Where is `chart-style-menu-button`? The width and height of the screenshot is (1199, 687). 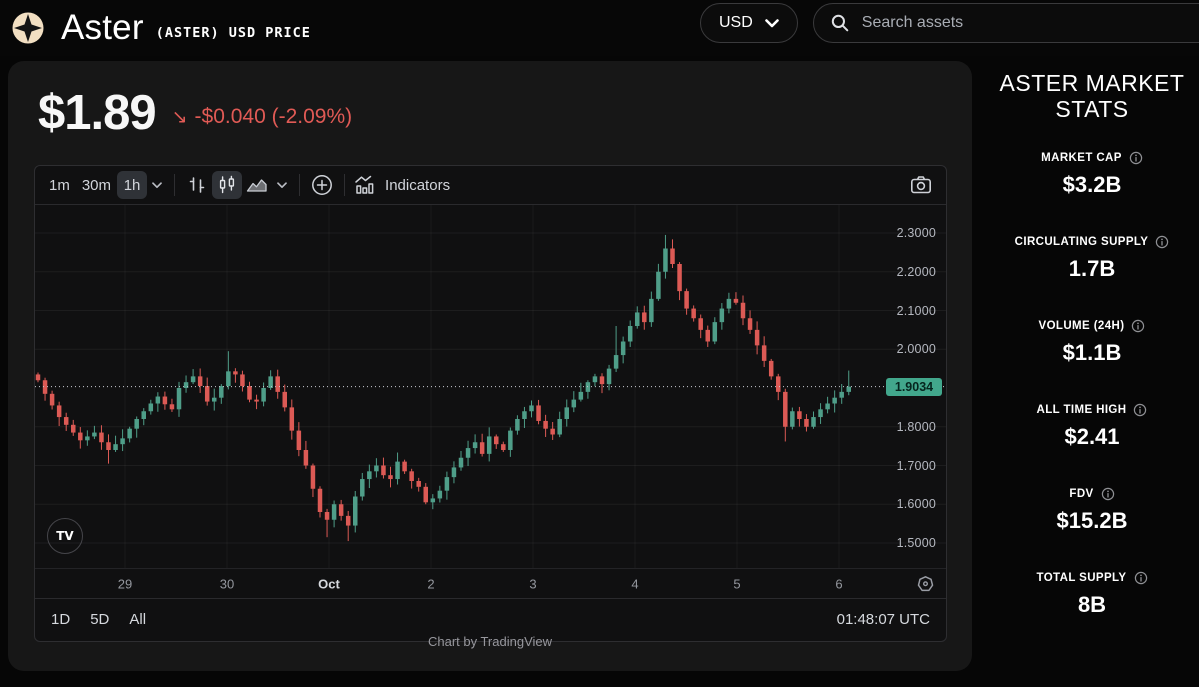 chart-style-menu-button is located at coordinates (282, 185).